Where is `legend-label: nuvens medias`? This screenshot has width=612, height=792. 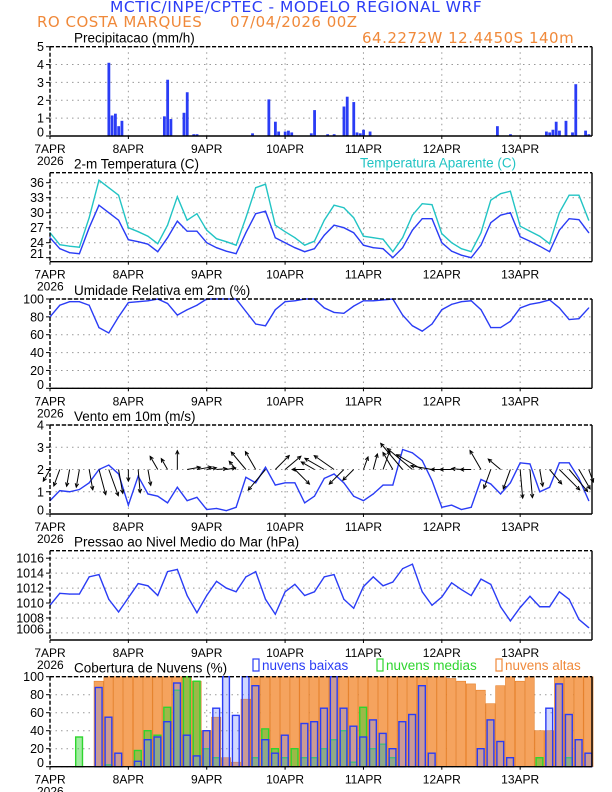
legend-label: nuvens medias is located at coordinates (431, 665).